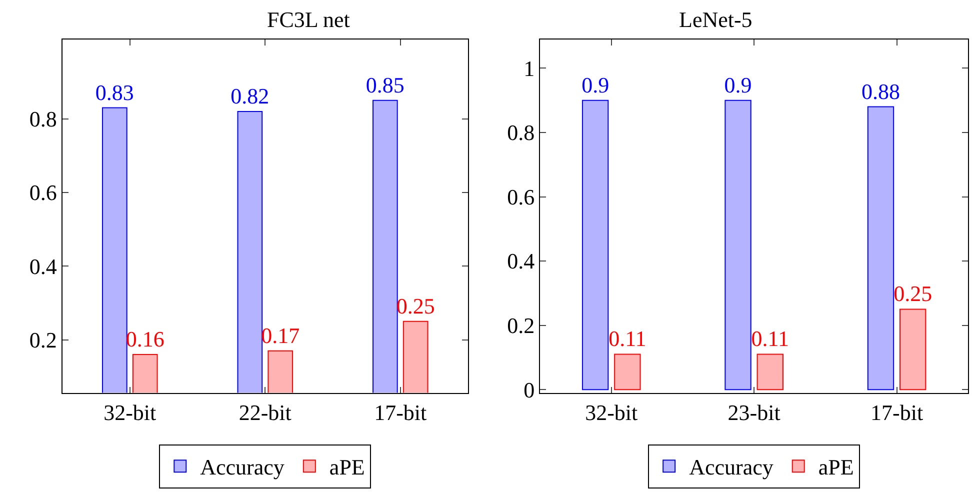  Describe the element at coordinates (265, 413) in the screenshot. I see `x-tick-label: 22-bit` at that location.